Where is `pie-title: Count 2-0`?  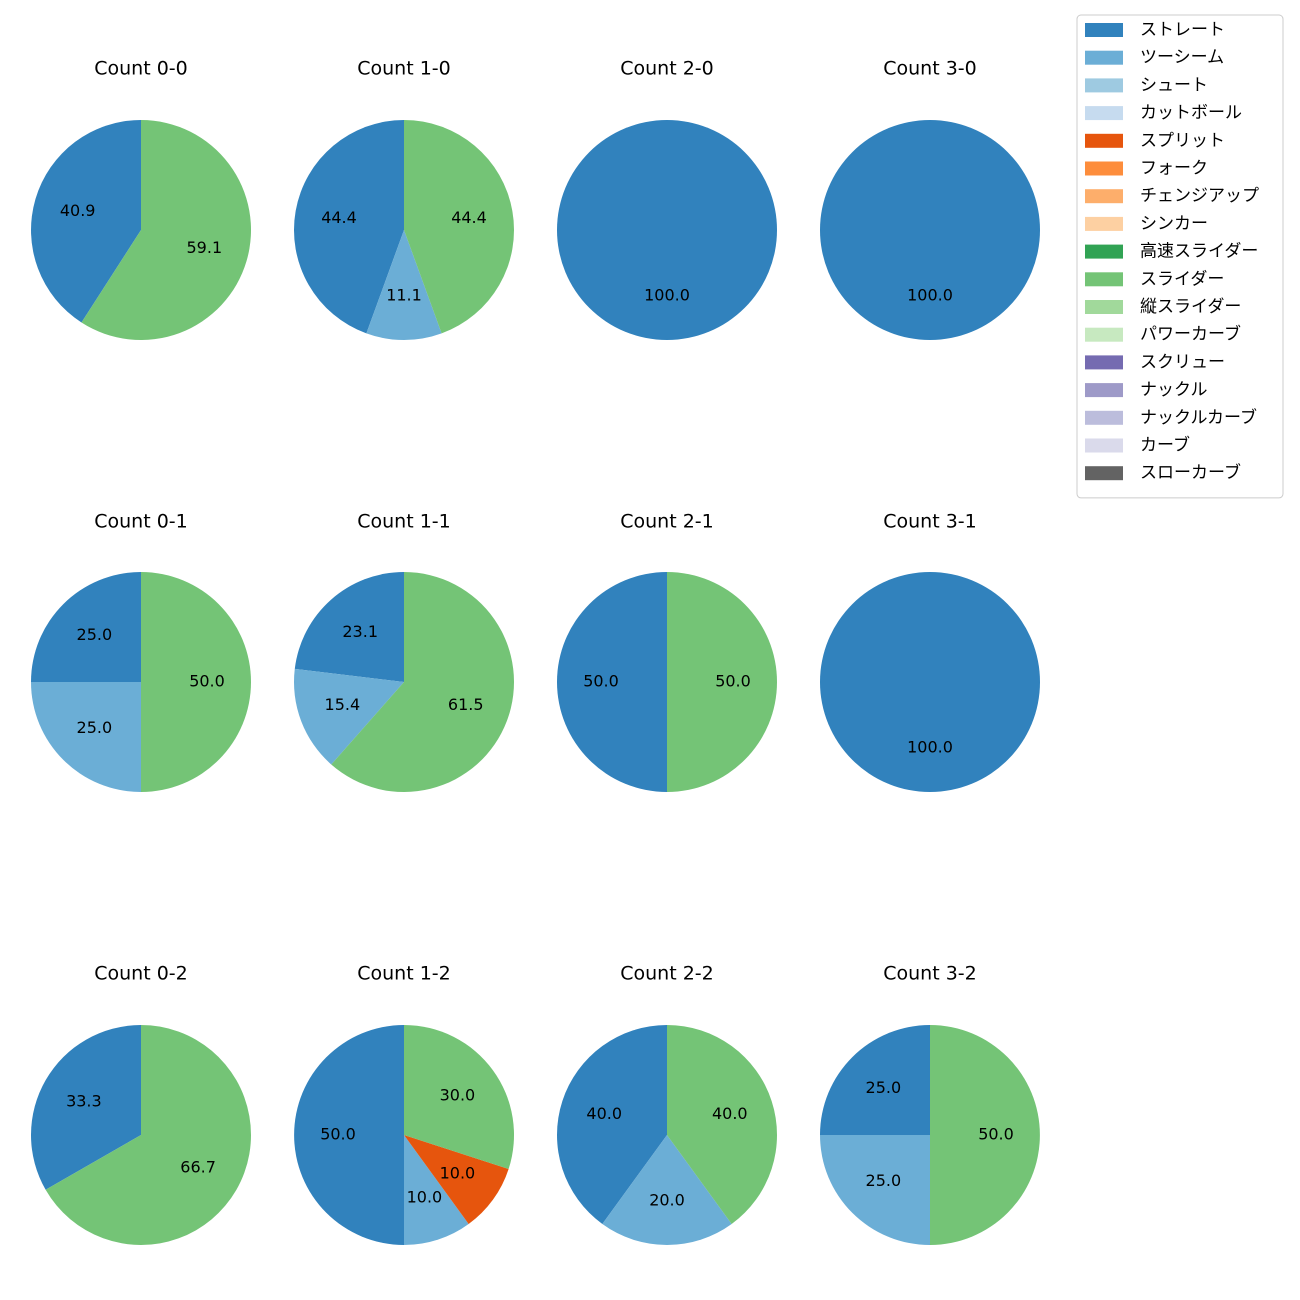
pie-title: Count 2-0 is located at coordinates (667, 69).